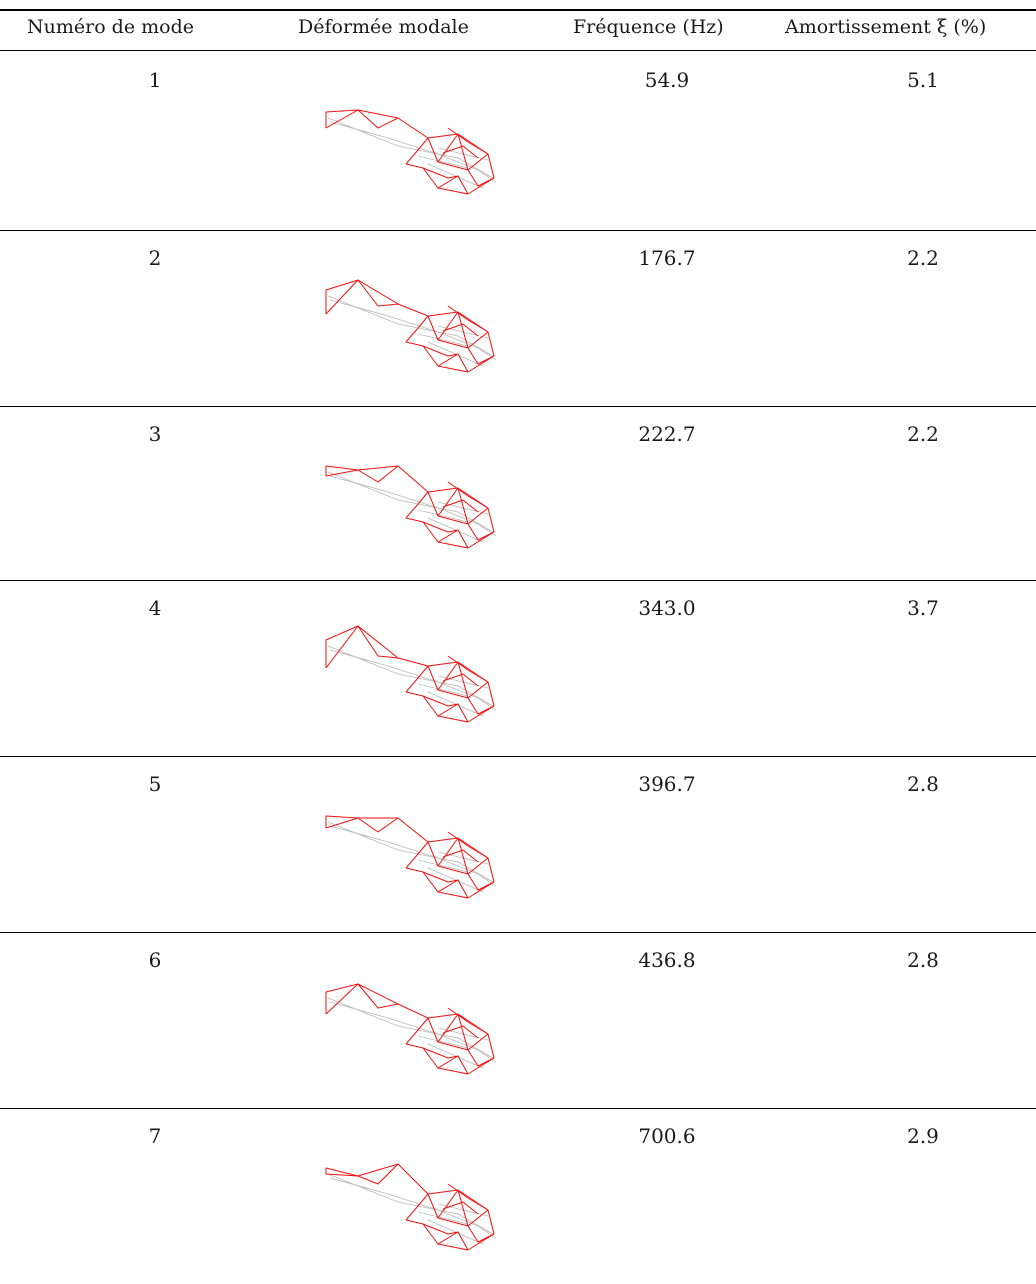 The width and height of the screenshot is (1036, 1284). I want to click on table-header-rule, so click(518, 50).